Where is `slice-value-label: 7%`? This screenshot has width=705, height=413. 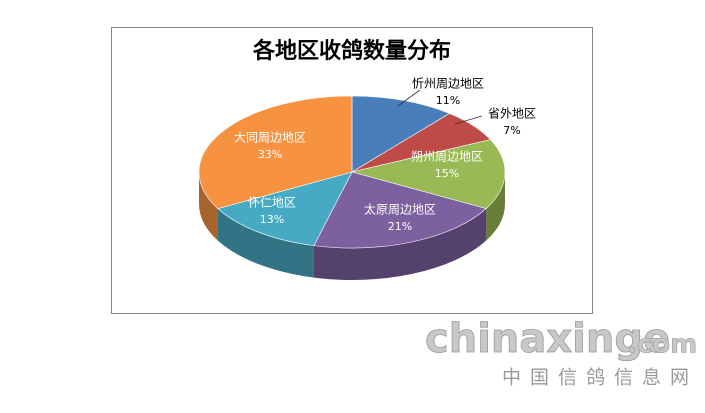 slice-value-label: 7% is located at coordinates (511, 130).